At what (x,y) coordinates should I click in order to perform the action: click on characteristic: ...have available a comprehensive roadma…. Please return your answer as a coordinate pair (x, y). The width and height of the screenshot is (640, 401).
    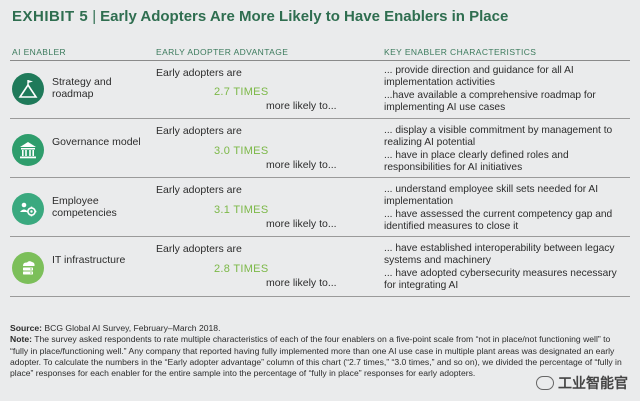
    Looking at the image, I should click on (490, 101).